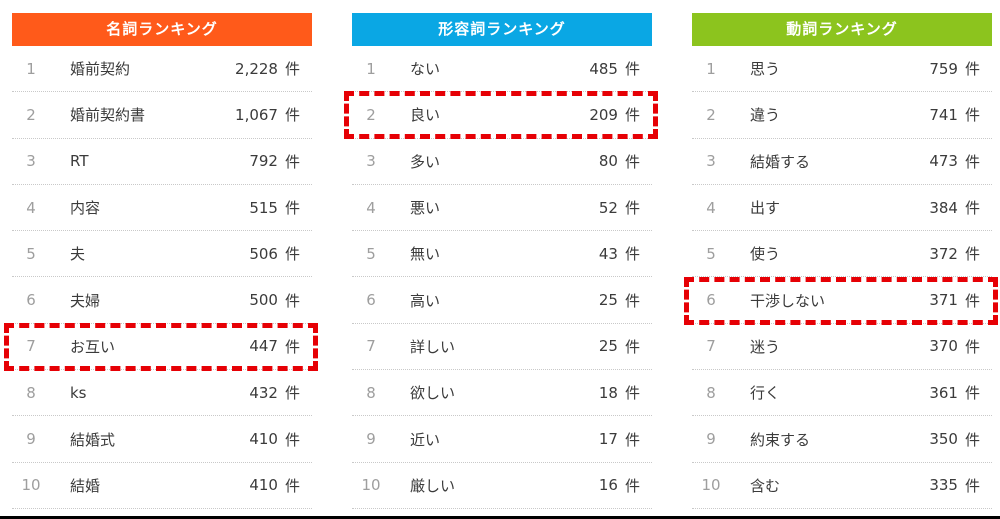 Image resolution: width=1000 pixels, height=519 pixels. I want to click on table-row: 8 行く 361 件, so click(842, 393).